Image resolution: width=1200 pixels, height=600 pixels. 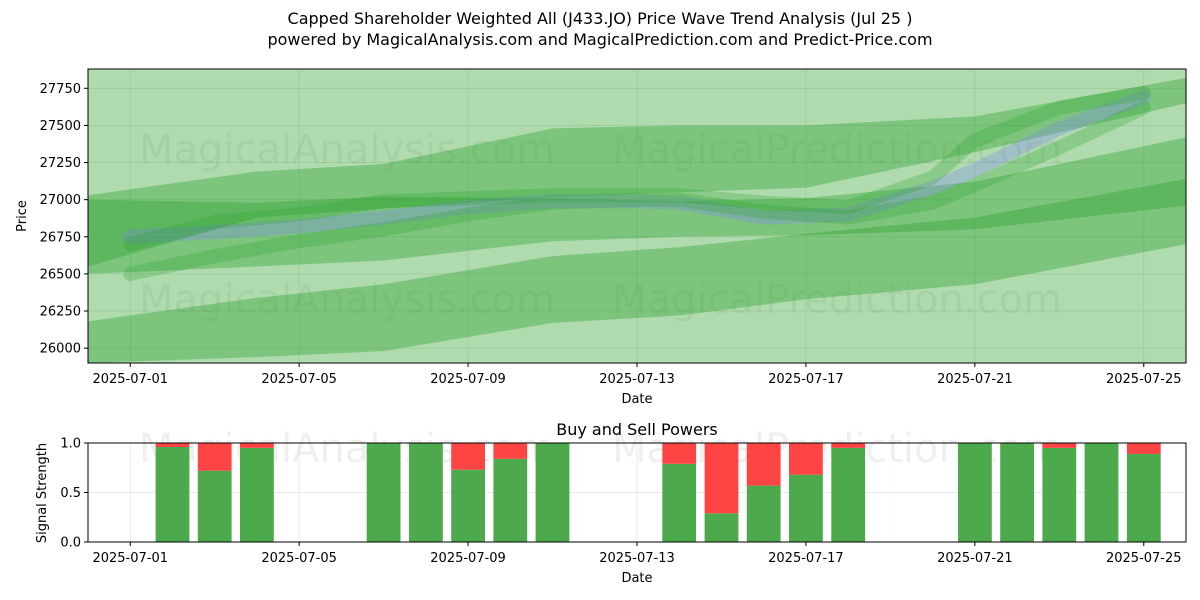 I want to click on price-y-tick-label-0: 26000, so click(x=60, y=349).